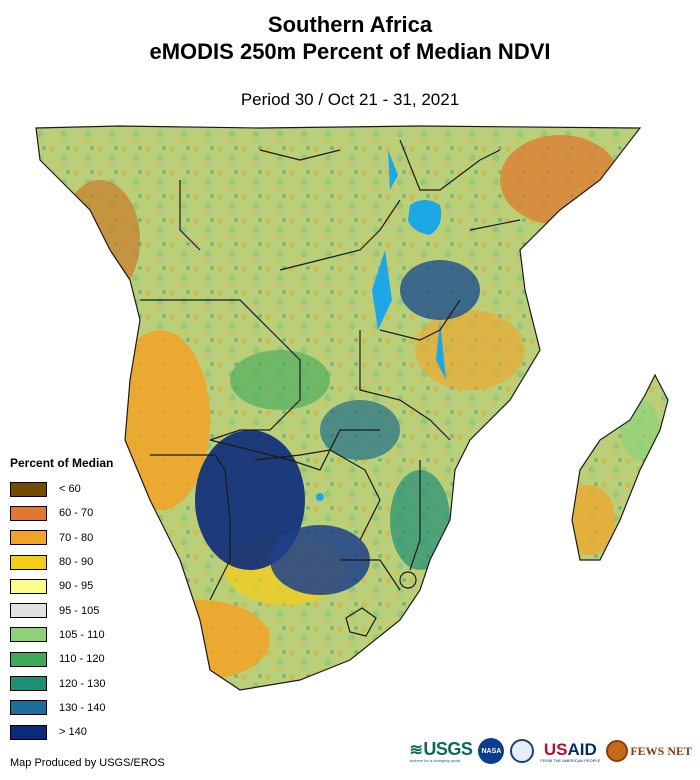  I want to click on legend-item: 110 - 120, so click(65, 659).